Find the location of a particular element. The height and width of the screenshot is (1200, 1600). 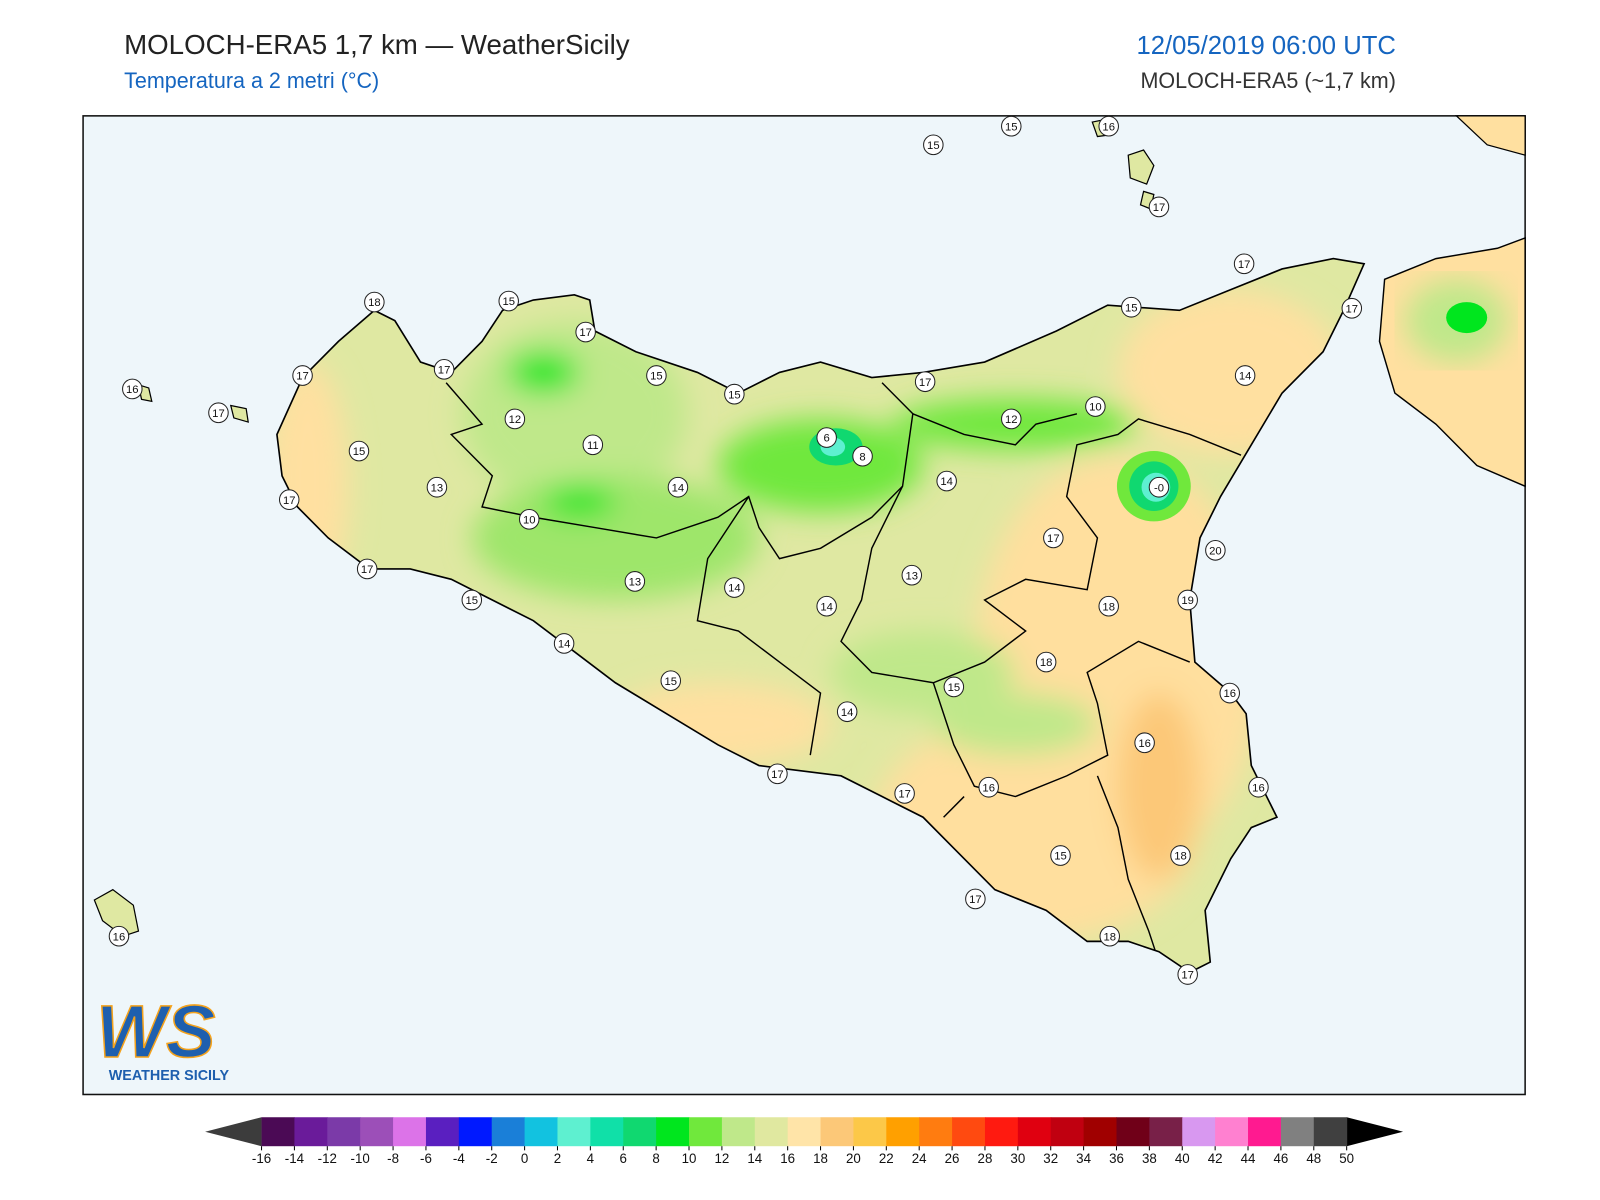

colorbar-tick-label: -16 is located at coordinates (261, 1158).